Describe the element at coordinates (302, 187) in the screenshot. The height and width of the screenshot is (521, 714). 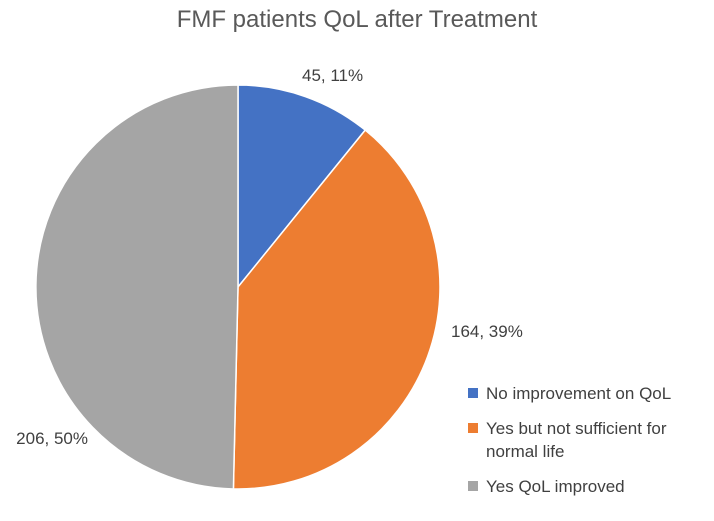
I see `pie-slice-no-improvement` at that location.